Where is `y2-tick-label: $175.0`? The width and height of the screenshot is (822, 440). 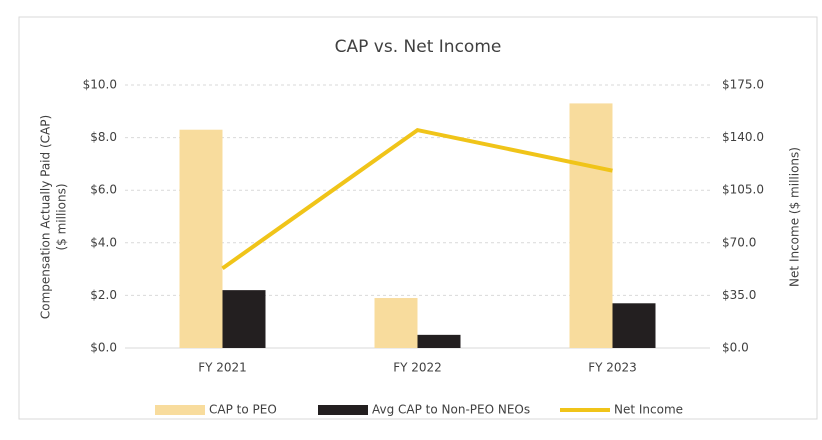
y2-tick-label: $175.0 is located at coordinates (743, 85).